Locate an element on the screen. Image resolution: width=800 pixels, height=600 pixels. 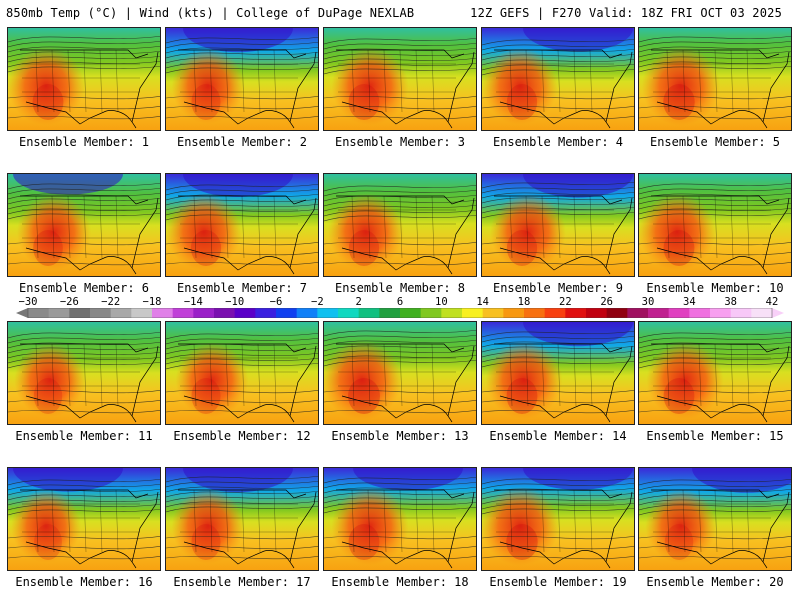
ensemble-panel: Ensemble Member: 11 is located at coordinates (84, 382).